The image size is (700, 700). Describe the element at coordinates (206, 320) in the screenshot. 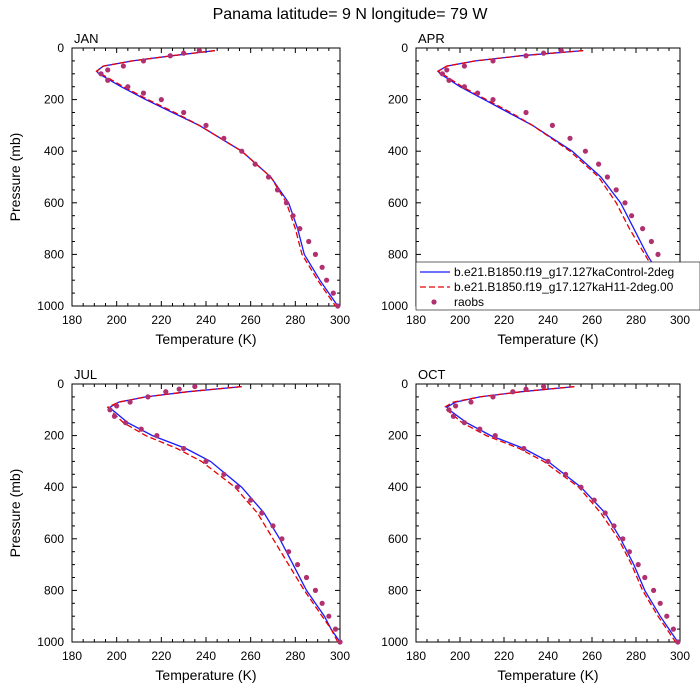

I see `x-tick-label: 240` at that location.